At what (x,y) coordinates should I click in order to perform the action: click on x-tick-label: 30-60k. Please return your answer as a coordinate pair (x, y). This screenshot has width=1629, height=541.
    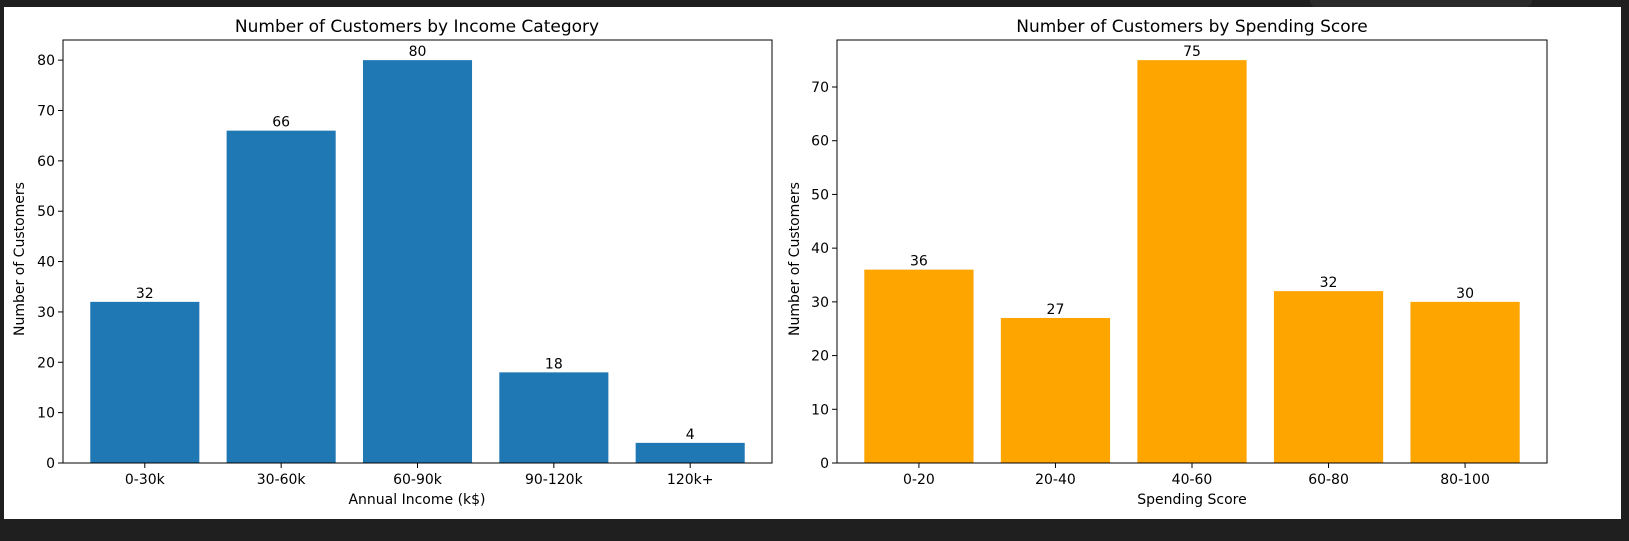
    Looking at the image, I should click on (282, 480).